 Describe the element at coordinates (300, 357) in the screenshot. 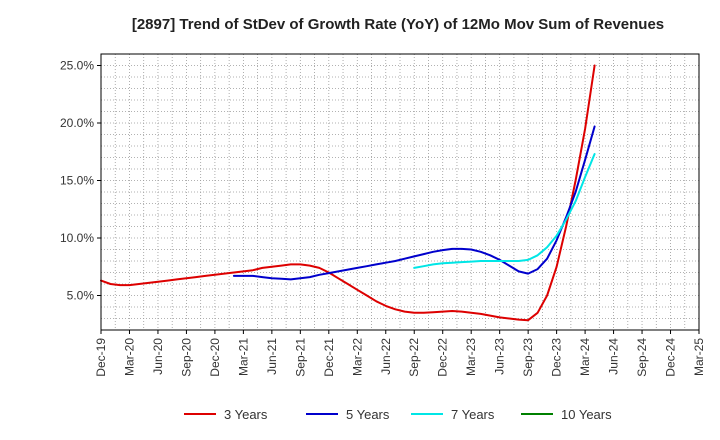

I see `x-tick-label: Sep-21` at that location.